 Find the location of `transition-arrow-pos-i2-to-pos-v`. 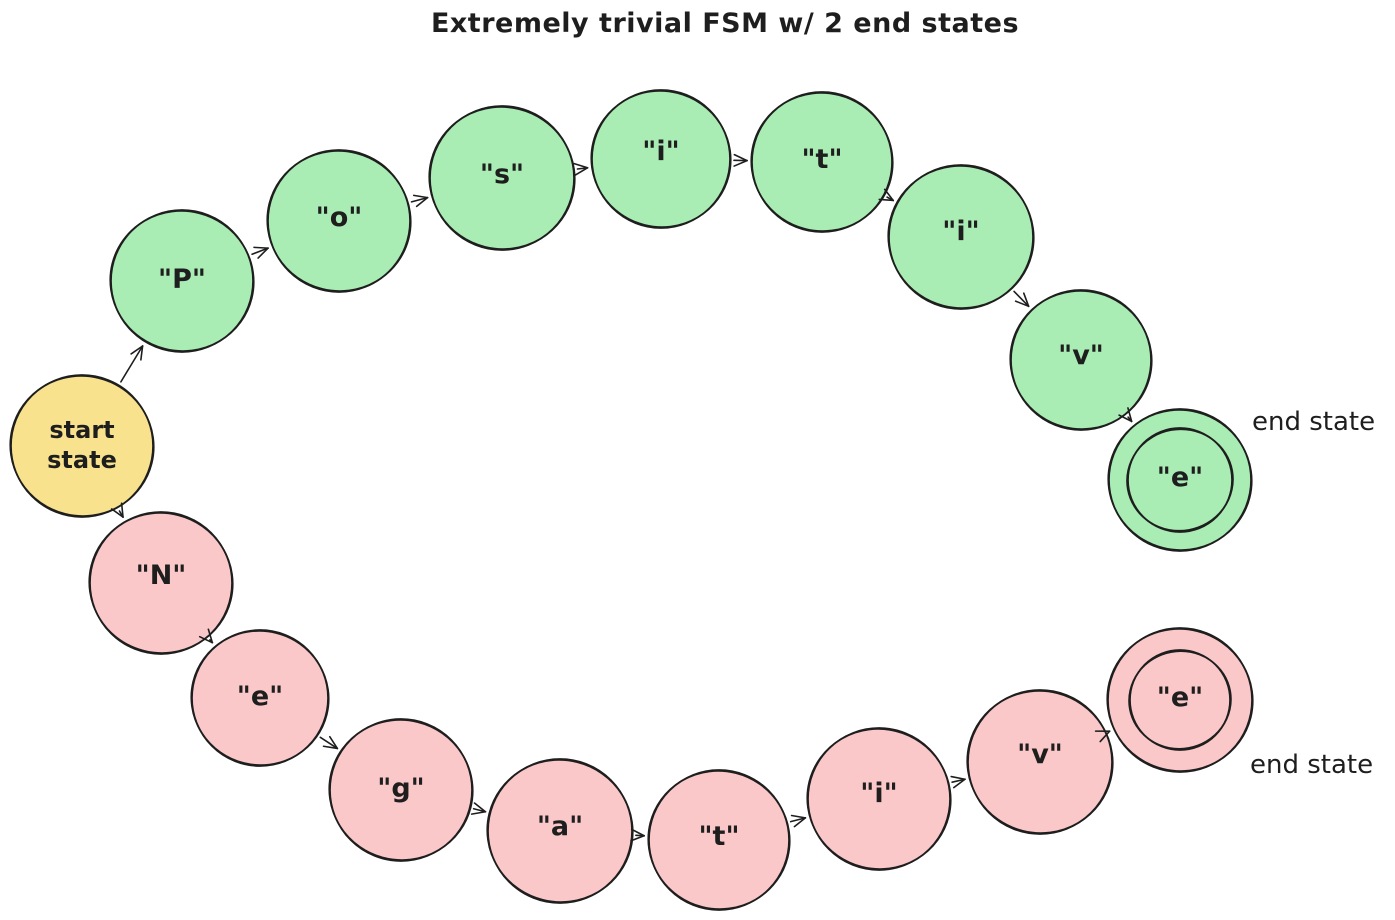

transition-arrow-pos-i2-to-pos-v is located at coordinates (1021, 299).